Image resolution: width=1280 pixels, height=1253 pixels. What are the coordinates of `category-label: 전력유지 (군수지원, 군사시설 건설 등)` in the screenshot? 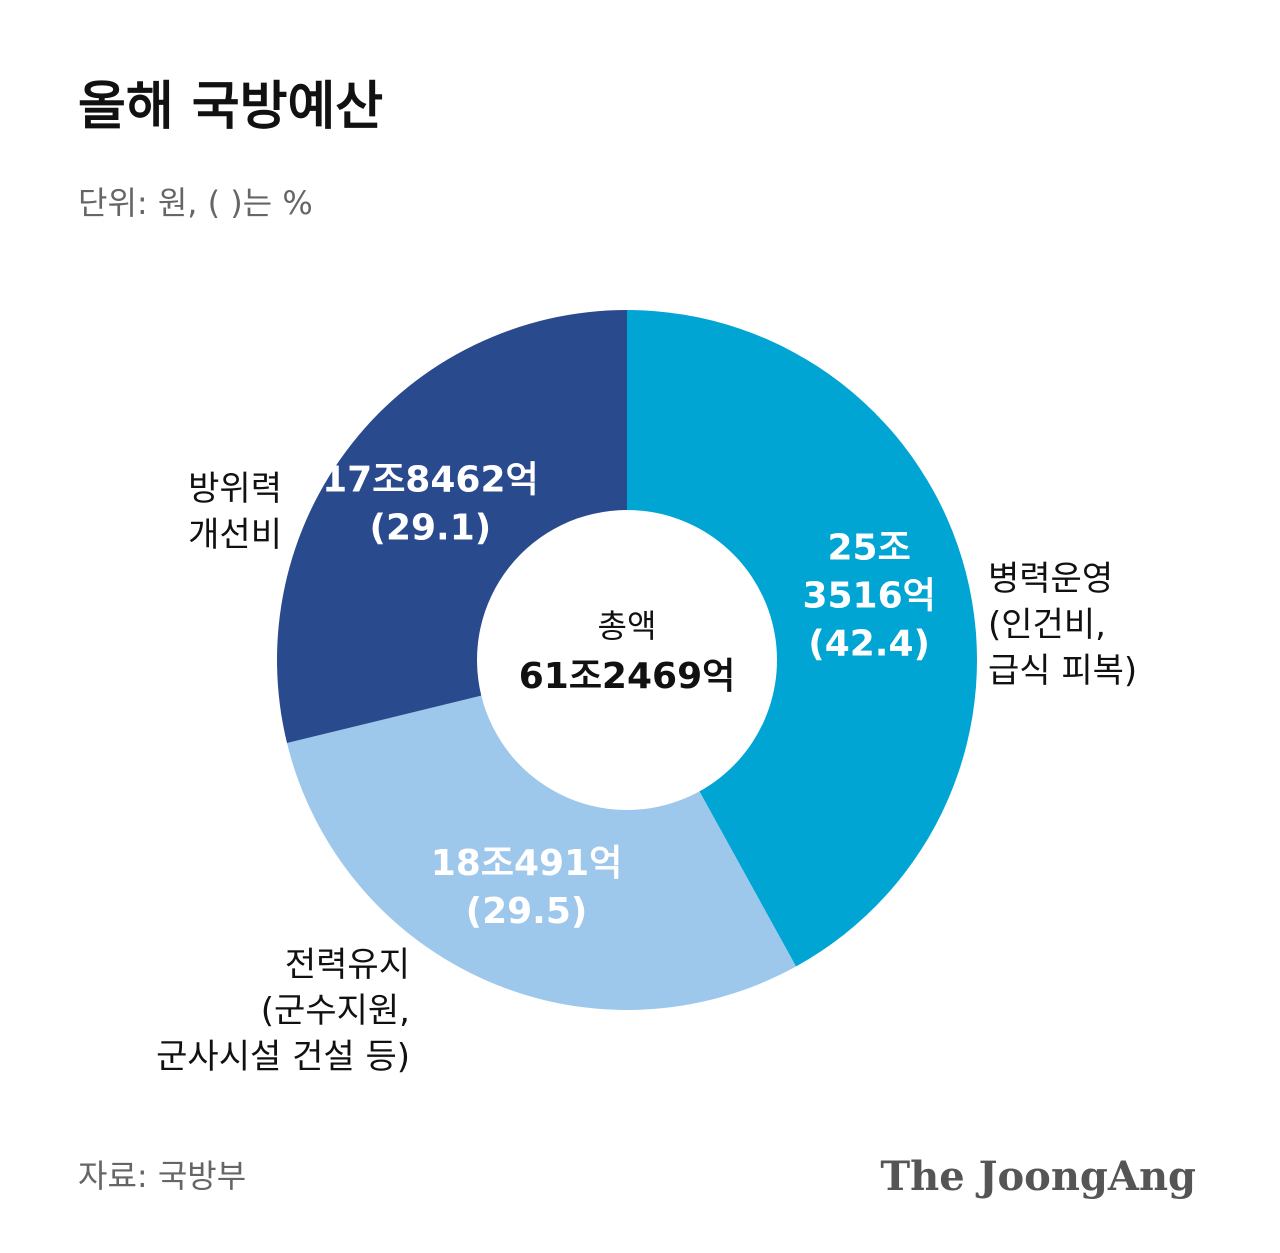 It's located at (283, 1011).